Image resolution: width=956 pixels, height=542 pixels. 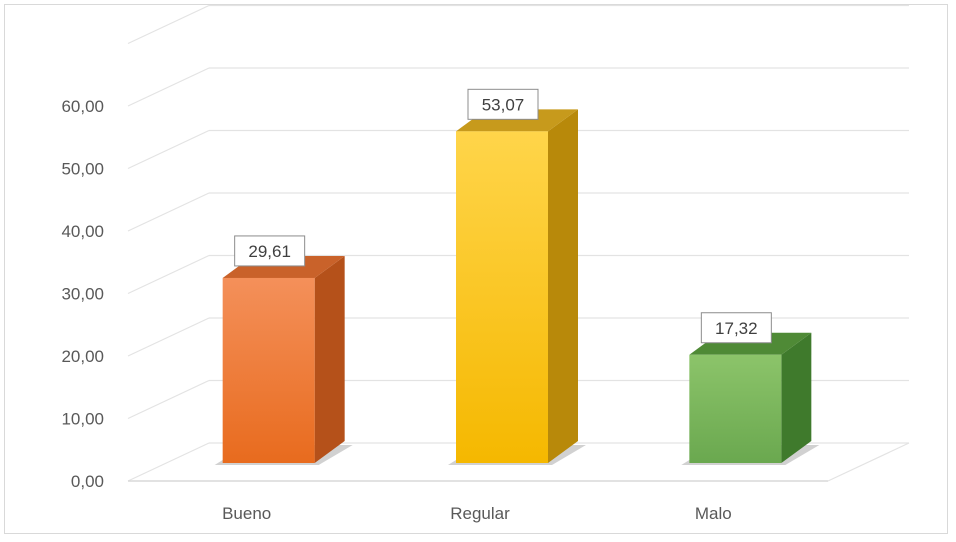 What do you see at coordinates (868, 462) in the screenshot?
I see `floor-right-edge` at bounding box center [868, 462].